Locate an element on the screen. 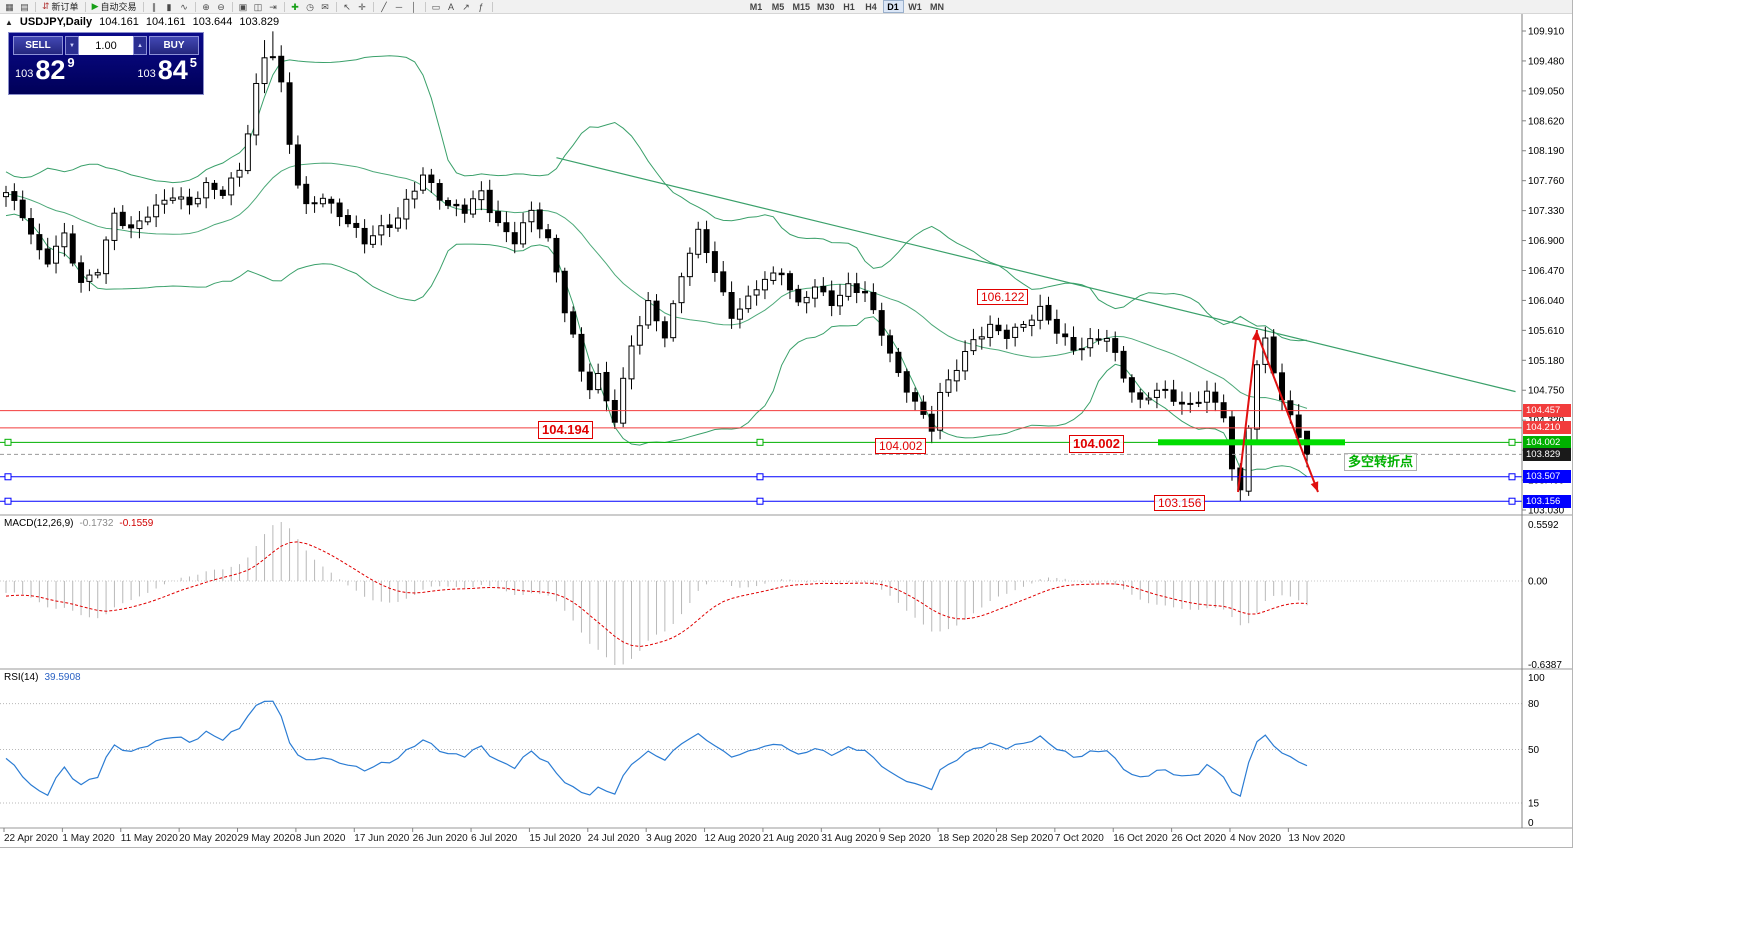 The height and width of the screenshot is (938, 1740). cursor-icon: ↖ is located at coordinates (347, 6).